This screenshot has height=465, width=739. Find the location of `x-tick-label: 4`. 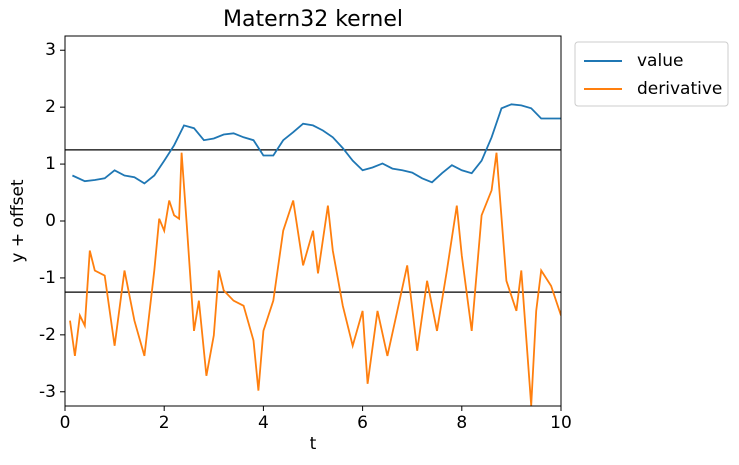

x-tick-label: 4 is located at coordinates (263, 423).